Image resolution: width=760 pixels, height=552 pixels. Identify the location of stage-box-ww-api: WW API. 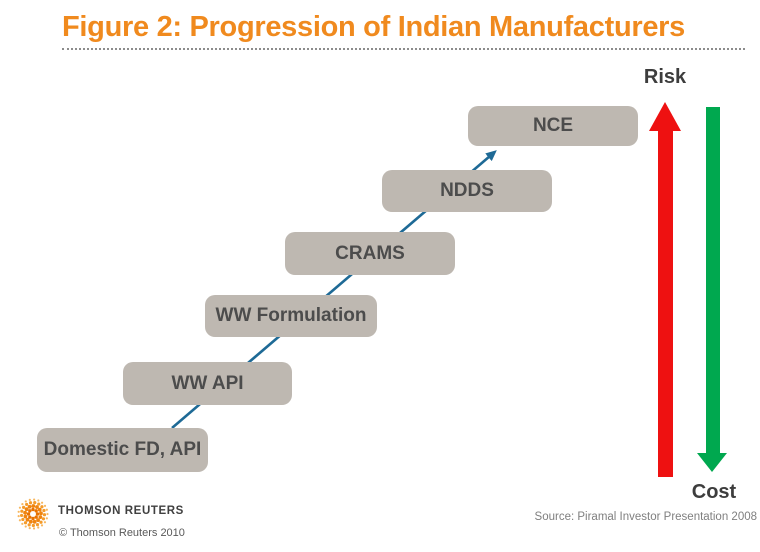
(207, 383).